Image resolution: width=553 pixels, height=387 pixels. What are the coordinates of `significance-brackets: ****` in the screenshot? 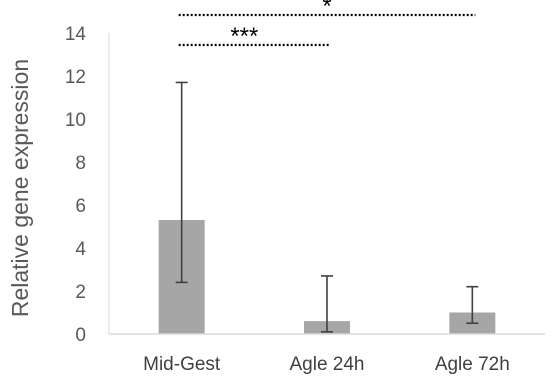 It's located at (327, 25).